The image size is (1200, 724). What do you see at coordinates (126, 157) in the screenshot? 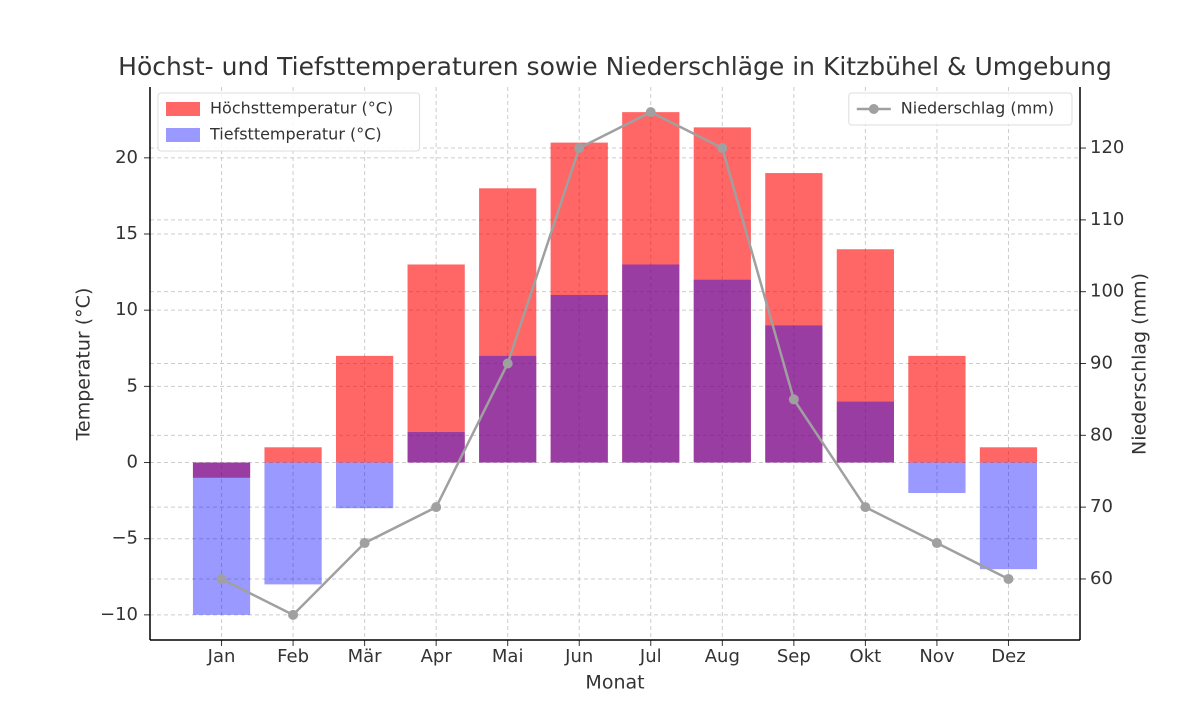
I see `y-tick-label: 20` at bounding box center [126, 157].